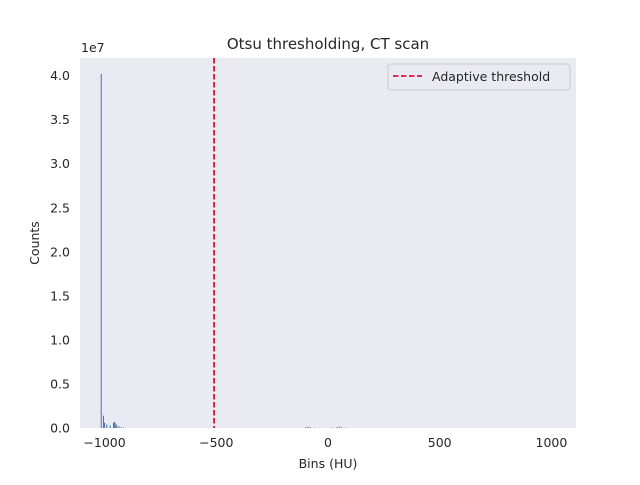  Describe the element at coordinates (328, 463) in the screenshot. I see `x-axis-label: Bins (HU)` at that location.